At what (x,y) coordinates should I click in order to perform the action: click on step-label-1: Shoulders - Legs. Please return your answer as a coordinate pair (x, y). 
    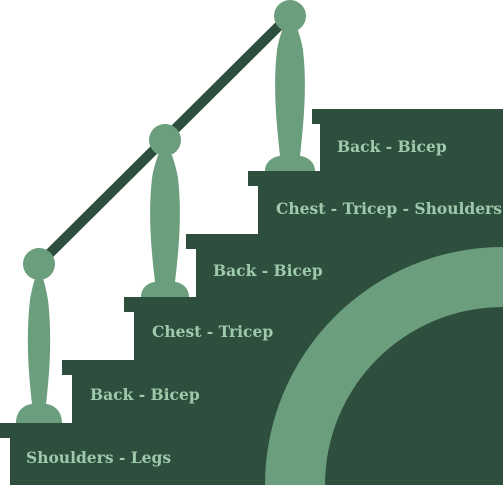
    Looking at the image, I should click on (99, 457).